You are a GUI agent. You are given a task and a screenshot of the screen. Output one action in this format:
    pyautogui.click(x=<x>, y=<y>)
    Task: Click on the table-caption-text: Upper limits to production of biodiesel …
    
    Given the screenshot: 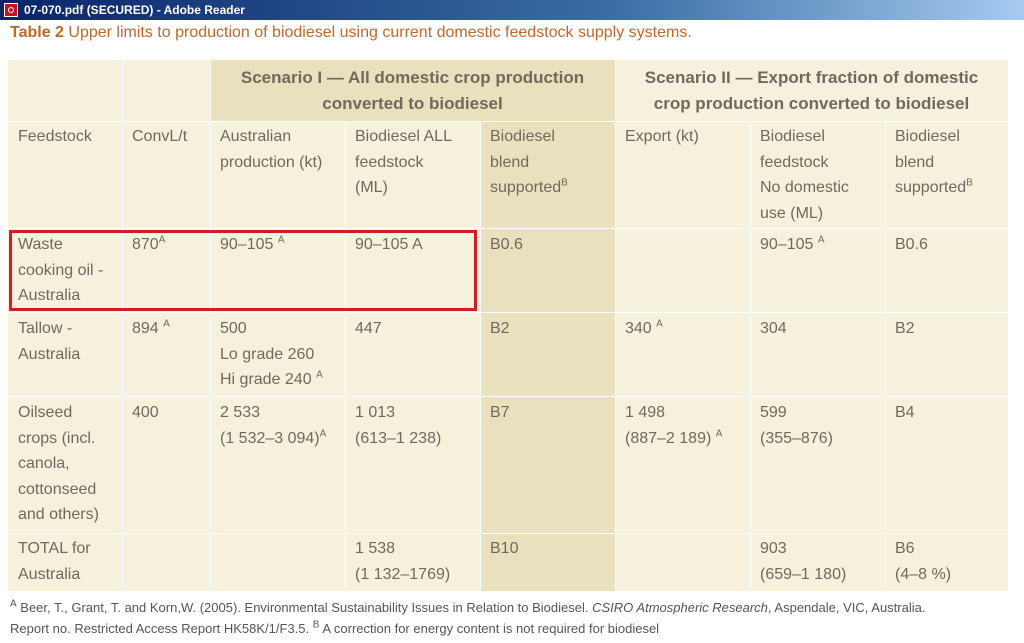 What is the action you would take?
    pyautogui.click(x=377, y=32)
    